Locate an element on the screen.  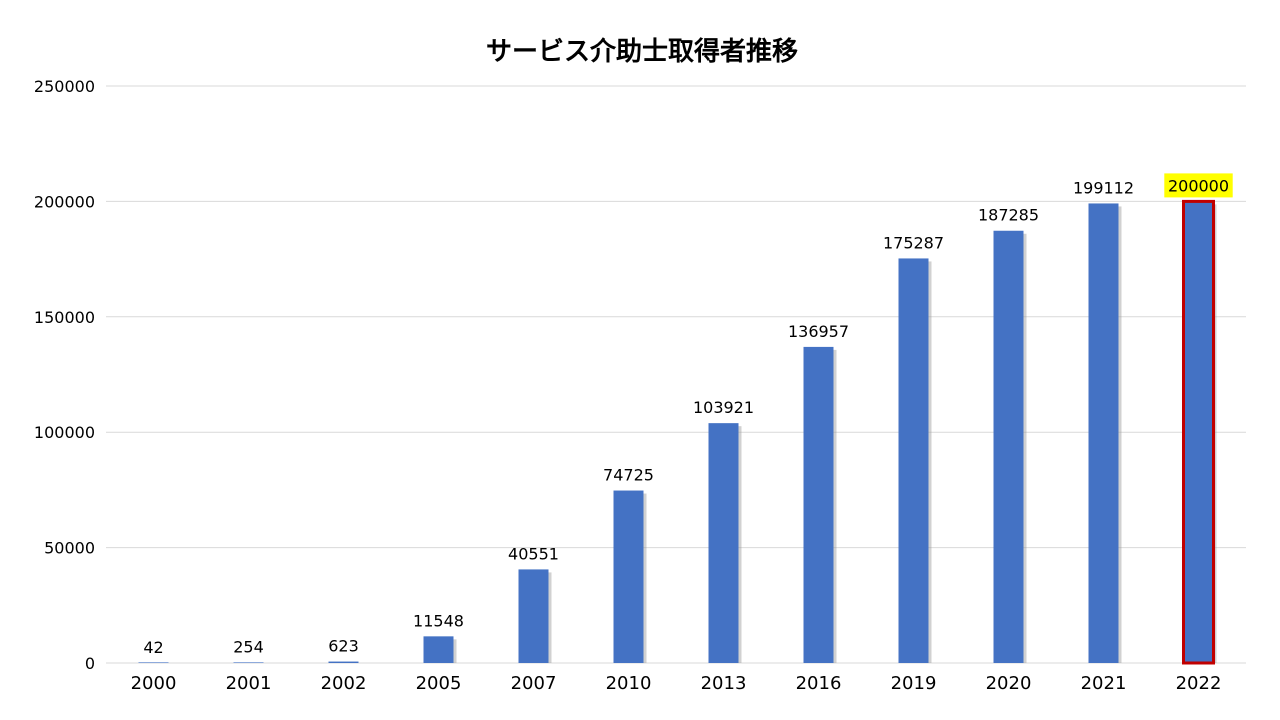
data-label-2022: 200000 is located at coordinates (1198, 185).